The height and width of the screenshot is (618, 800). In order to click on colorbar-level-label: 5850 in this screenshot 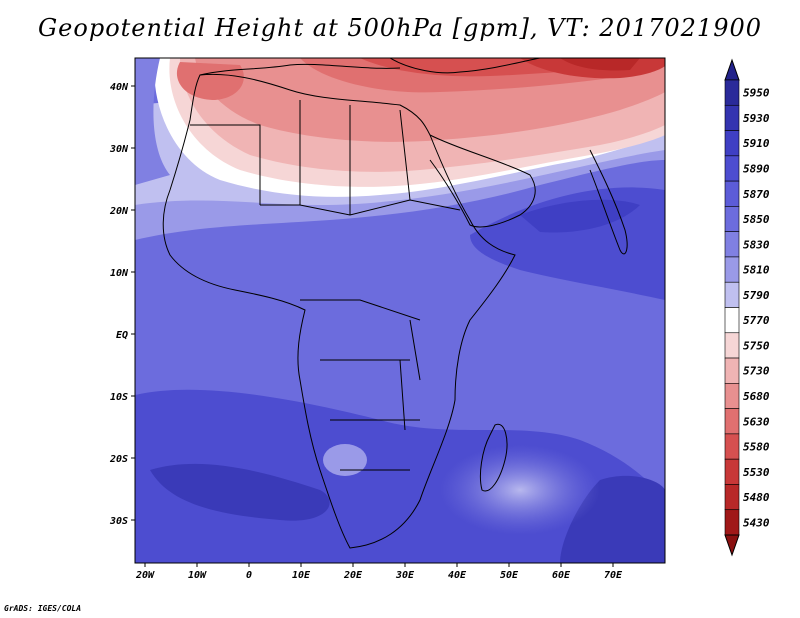, I will do `click(756, 219)`.